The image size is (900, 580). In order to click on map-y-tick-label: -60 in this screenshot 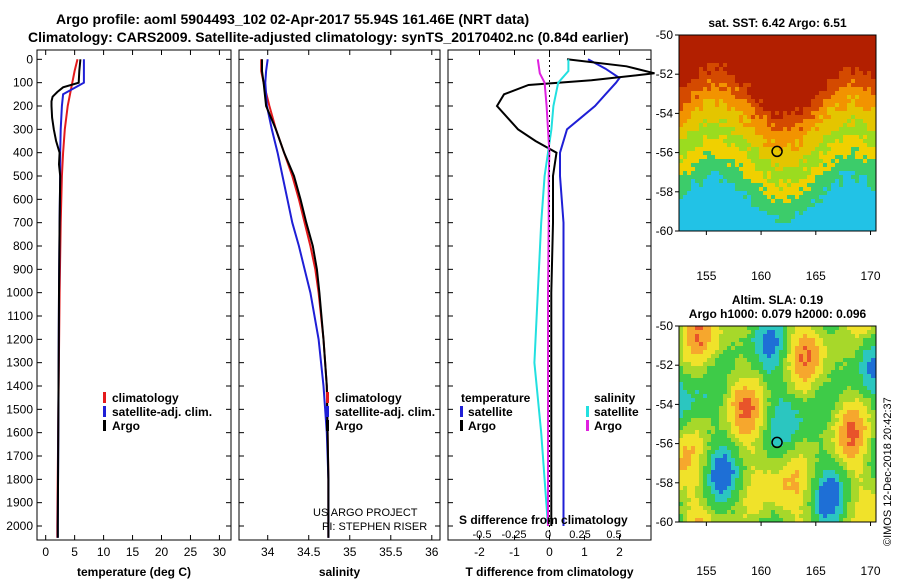, I will do `click(665, 231)`.